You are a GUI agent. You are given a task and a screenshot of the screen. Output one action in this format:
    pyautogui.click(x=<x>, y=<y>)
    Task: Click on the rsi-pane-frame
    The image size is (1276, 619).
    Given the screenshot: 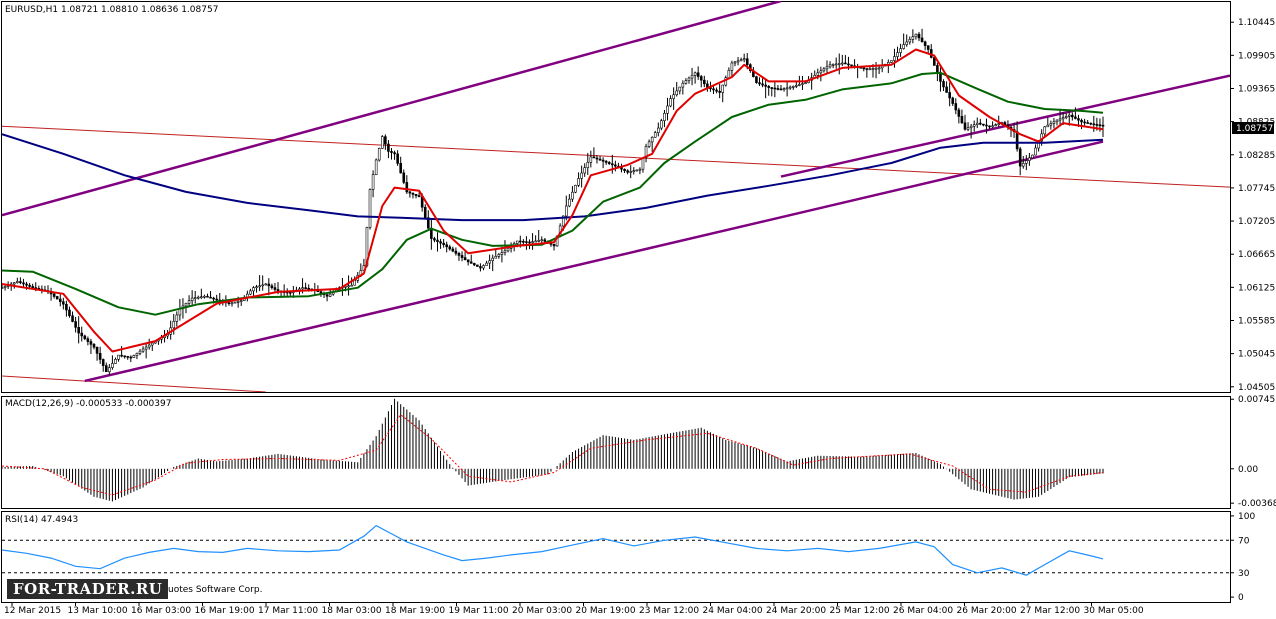 What is the action you would take?
    pyautogui.click(x=616, y=557)
    